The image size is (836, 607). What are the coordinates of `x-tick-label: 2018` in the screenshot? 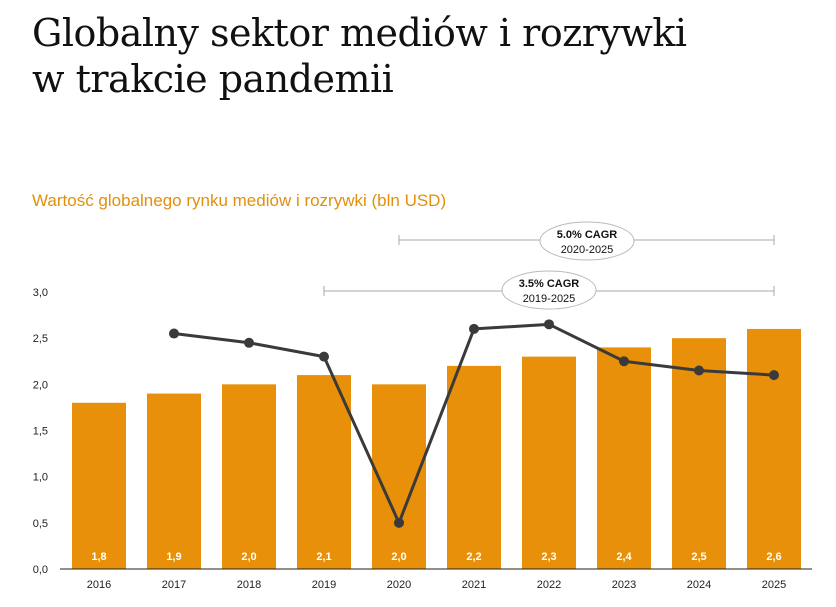 It's located at (249, 585).